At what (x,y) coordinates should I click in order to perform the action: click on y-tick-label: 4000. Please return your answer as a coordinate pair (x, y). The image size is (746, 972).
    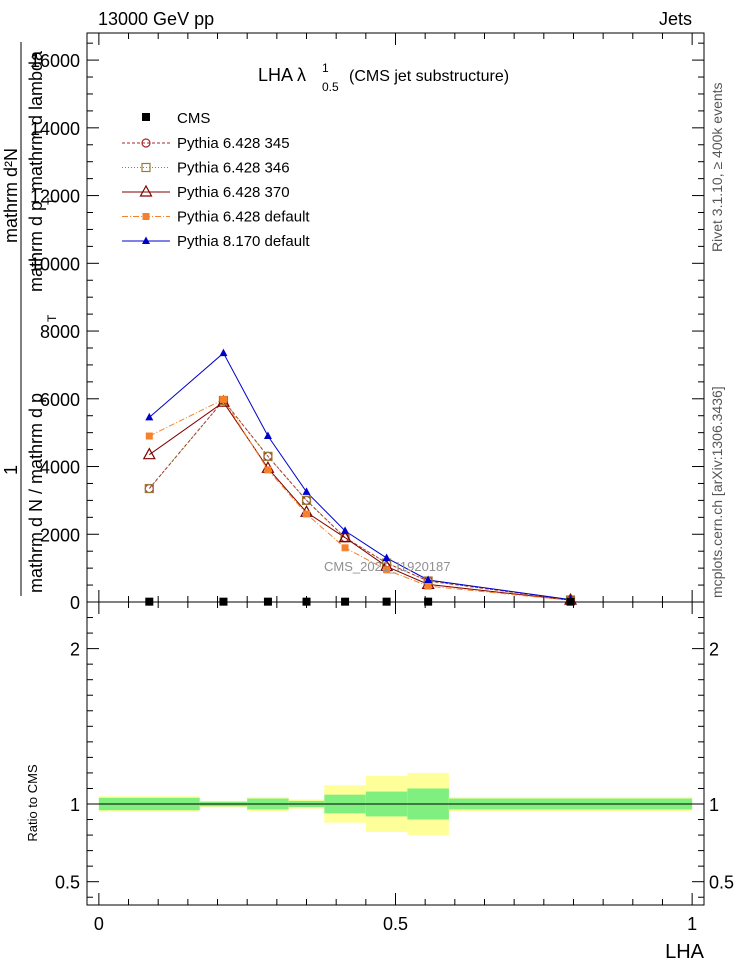
    Looking at the image, I should click on (60, 468).